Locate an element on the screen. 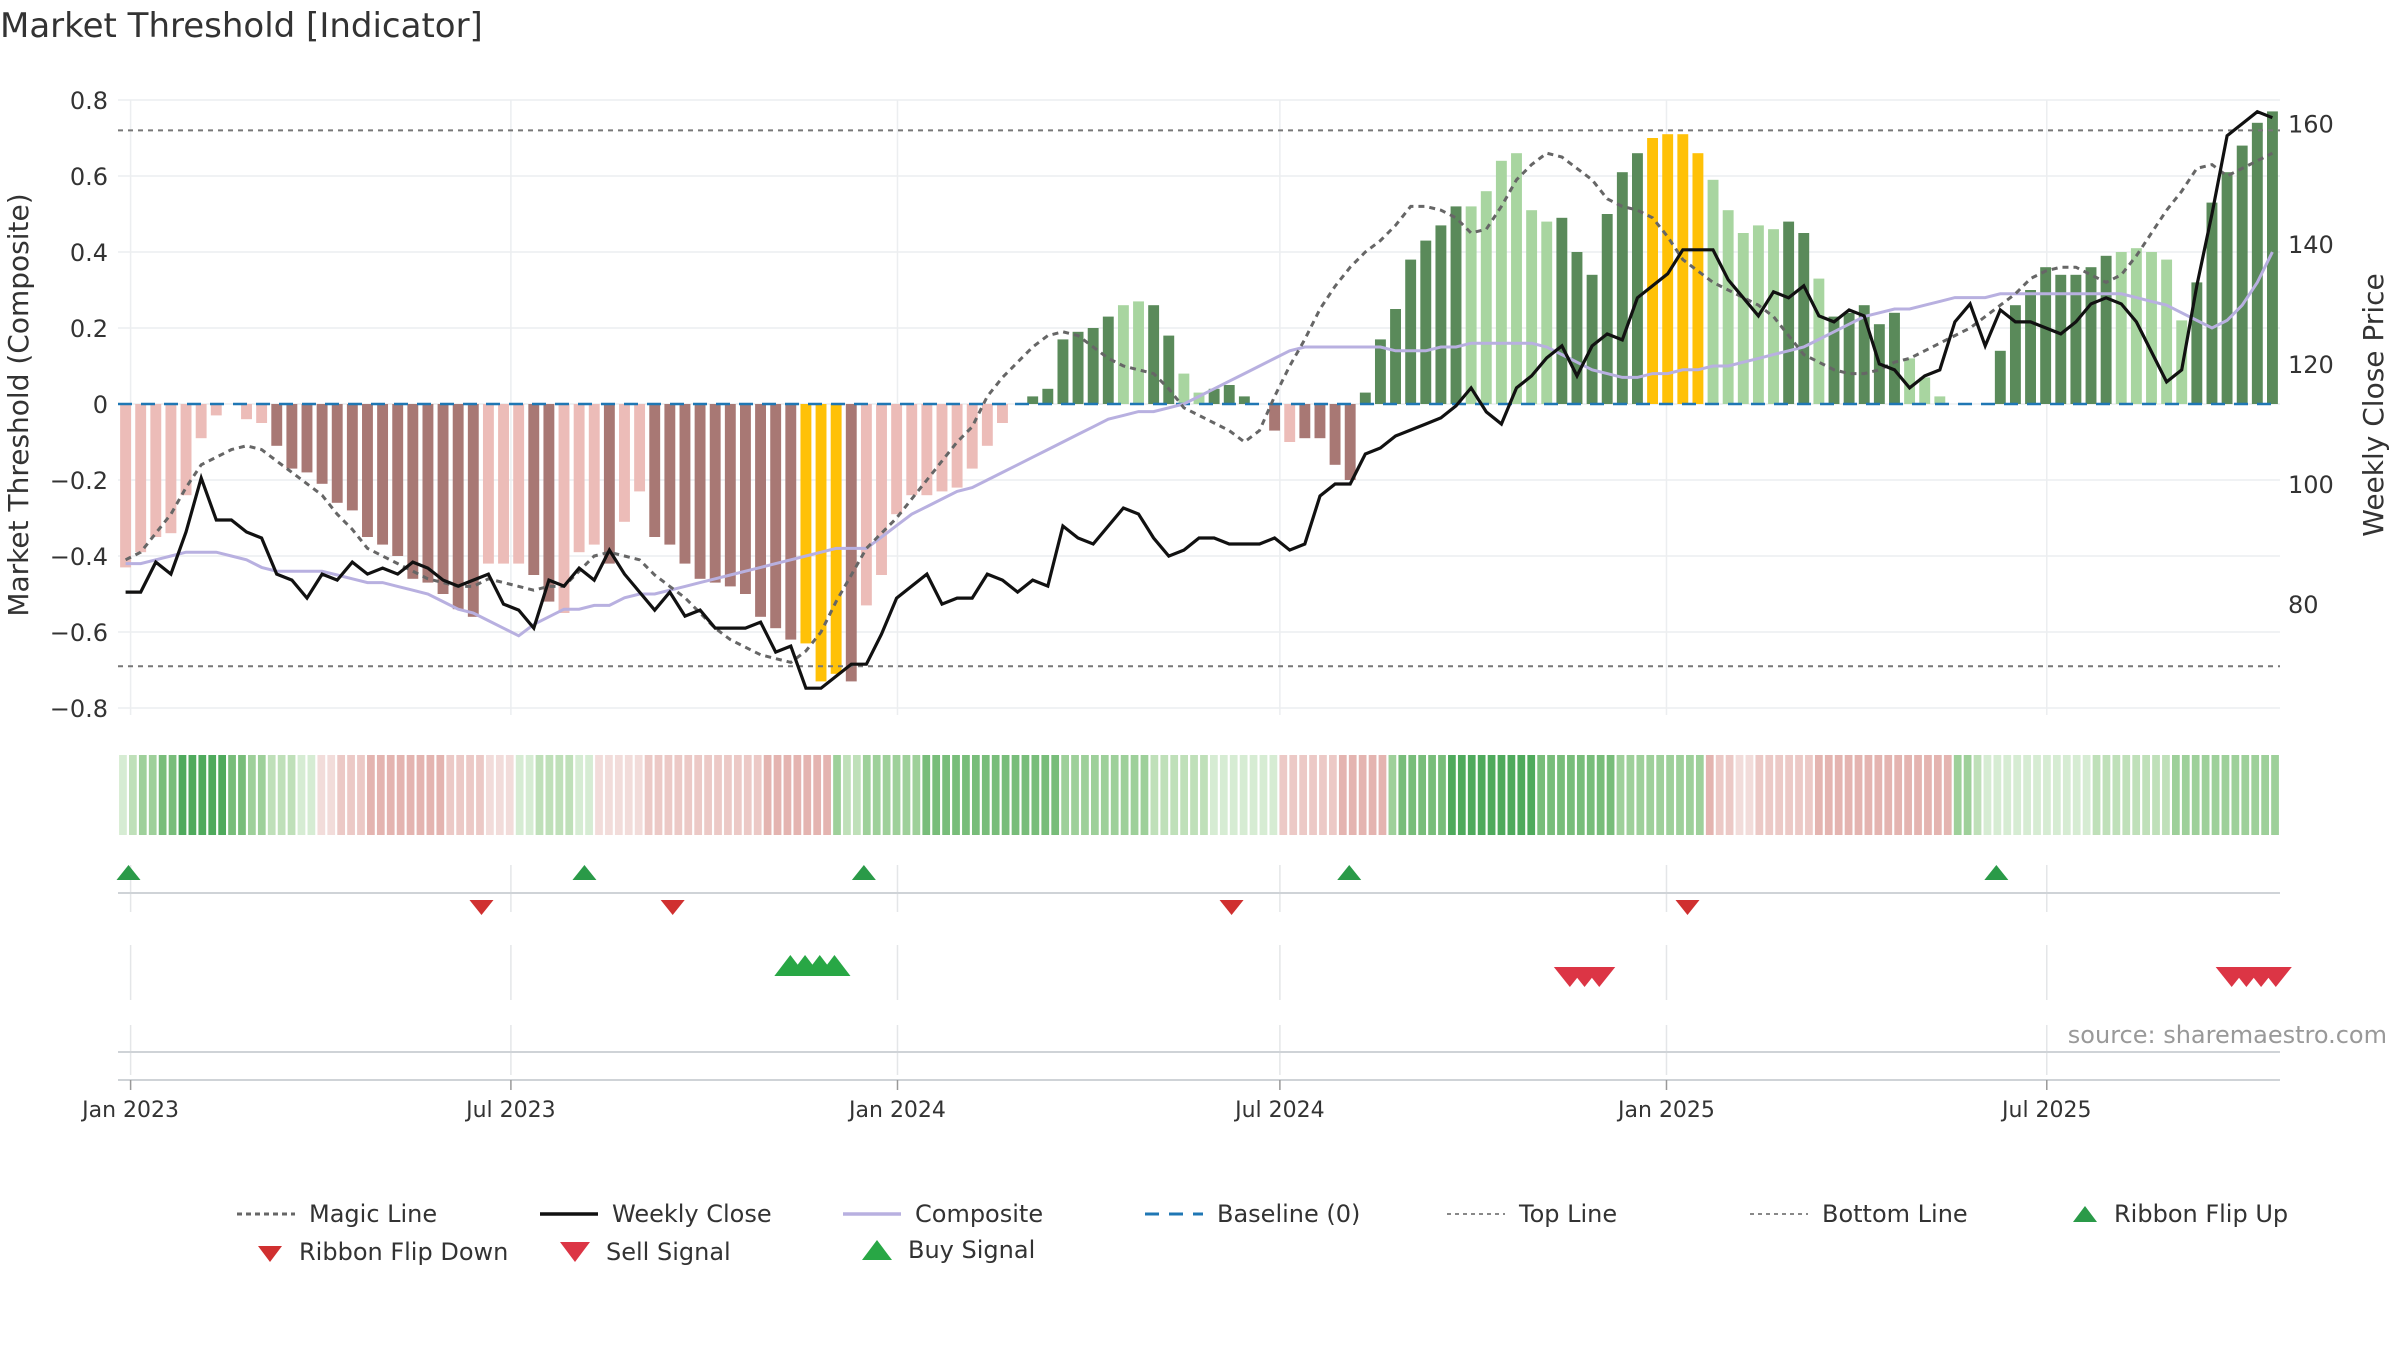 The image size is (2400, 1350). trend-ribbon is located at coordinates (1199, 795).